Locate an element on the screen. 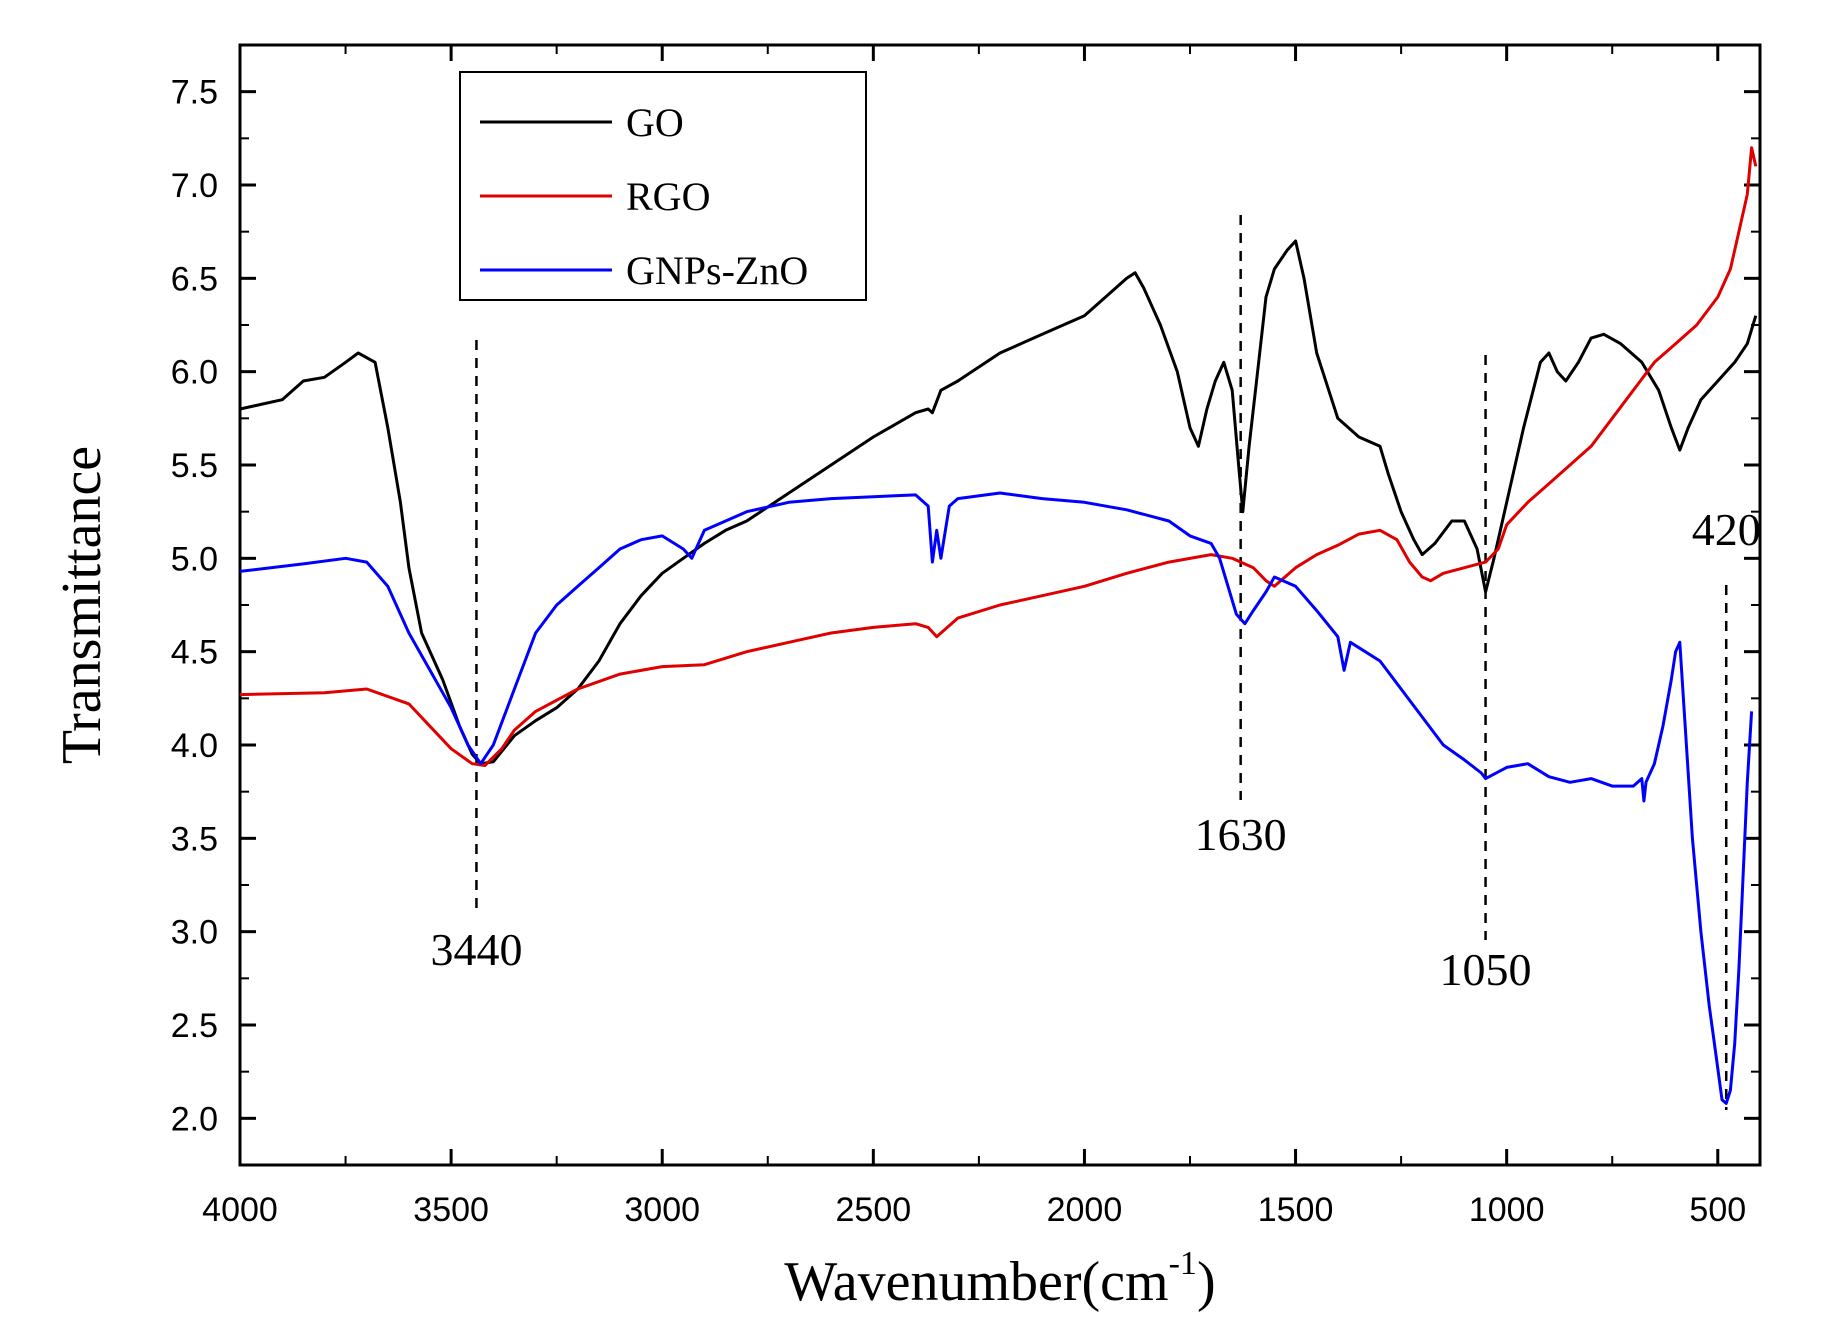 Image resolution: width=1844 pixels, height=1324 pixels. x-tick-label: 500 is located at coordinates (1717, 1210).